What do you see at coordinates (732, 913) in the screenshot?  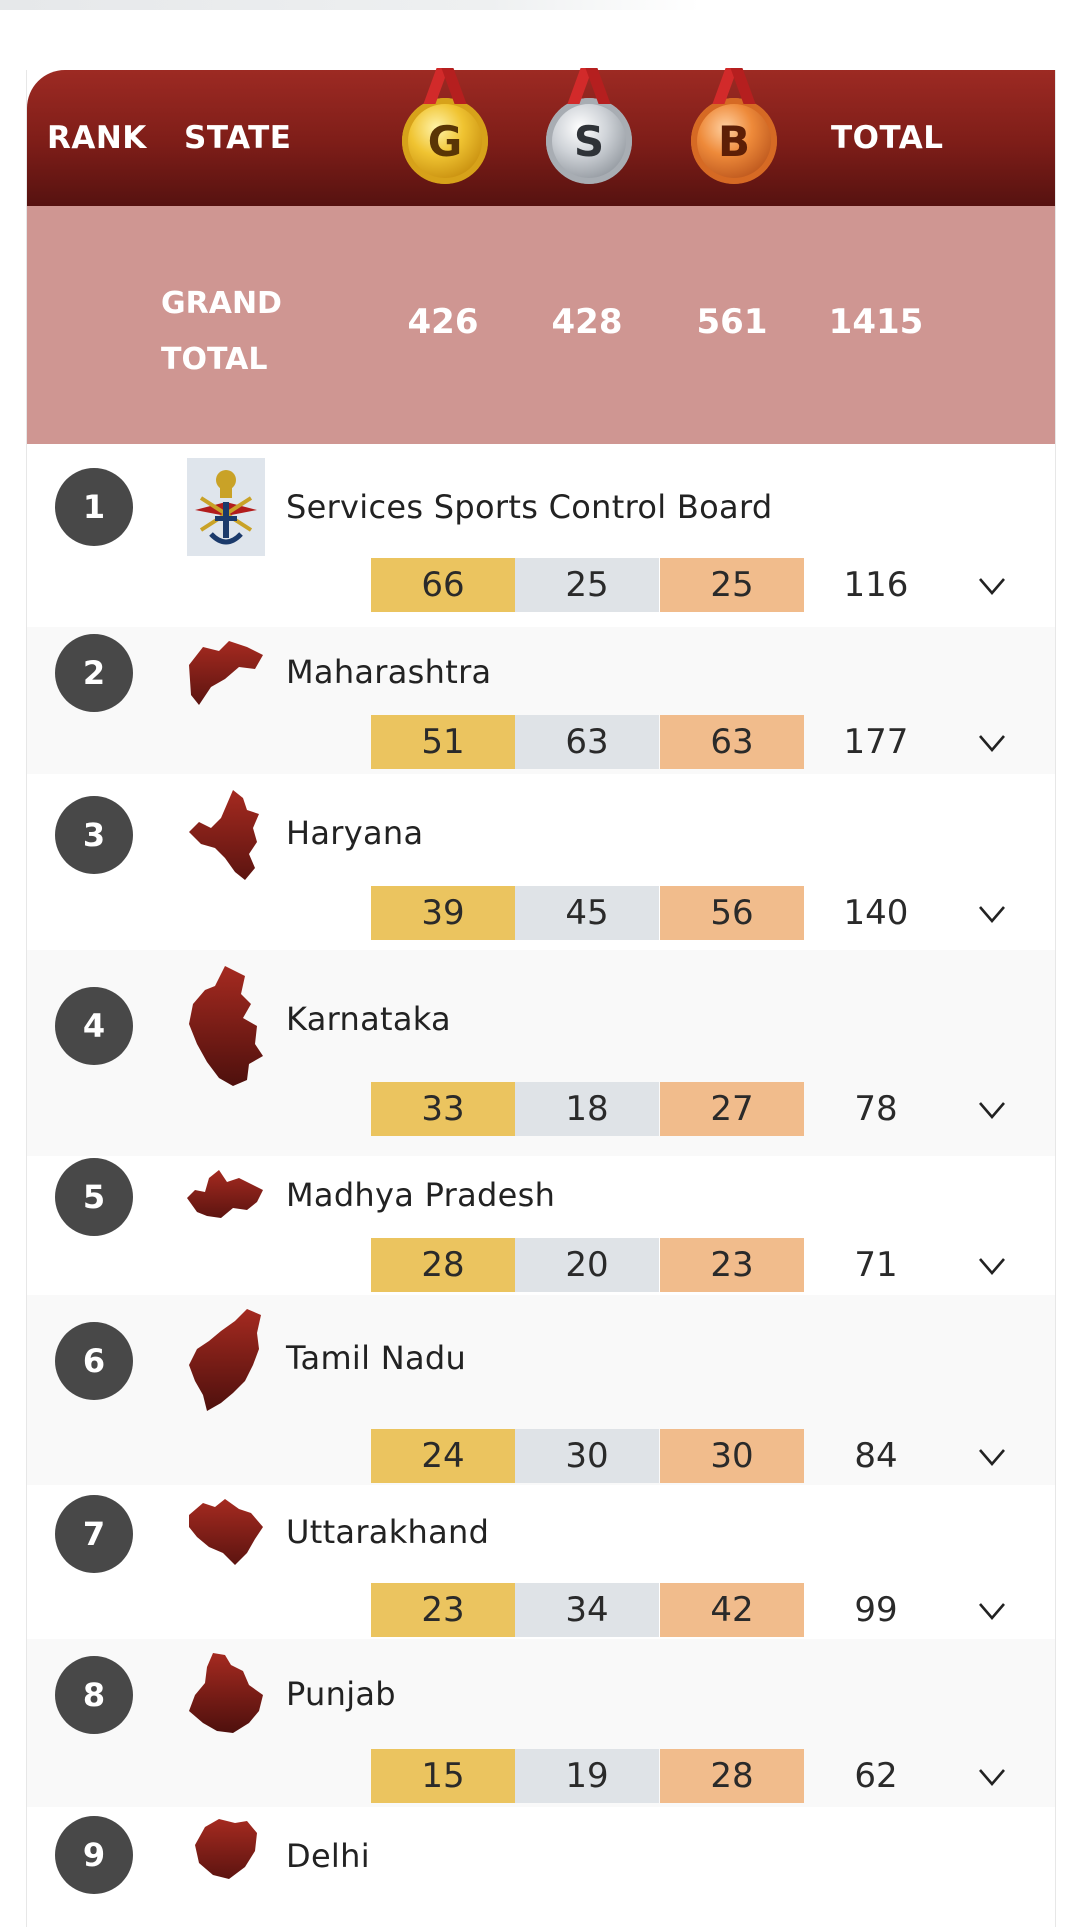 I see `bronze-count: 56` at bounding box center [732, 913].